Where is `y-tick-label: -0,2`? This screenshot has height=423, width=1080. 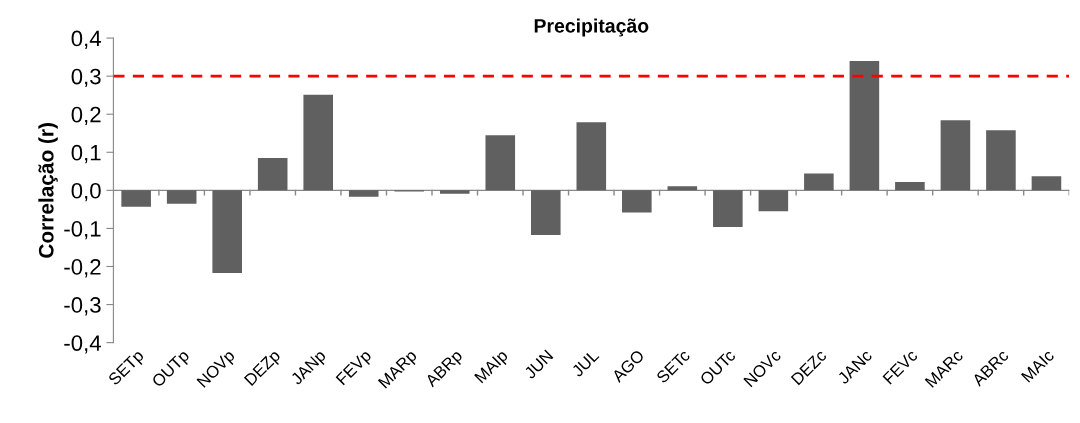 y-tick-label: -0,2 is located at coordinates (82, 268).